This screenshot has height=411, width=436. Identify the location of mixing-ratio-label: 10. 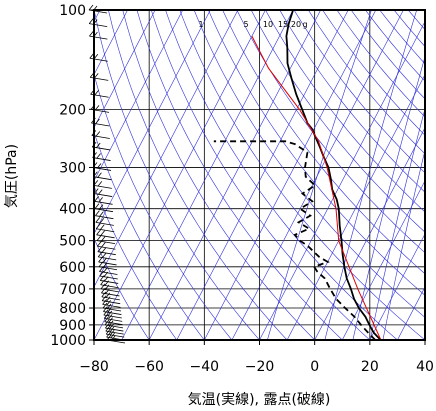
(268, 24).